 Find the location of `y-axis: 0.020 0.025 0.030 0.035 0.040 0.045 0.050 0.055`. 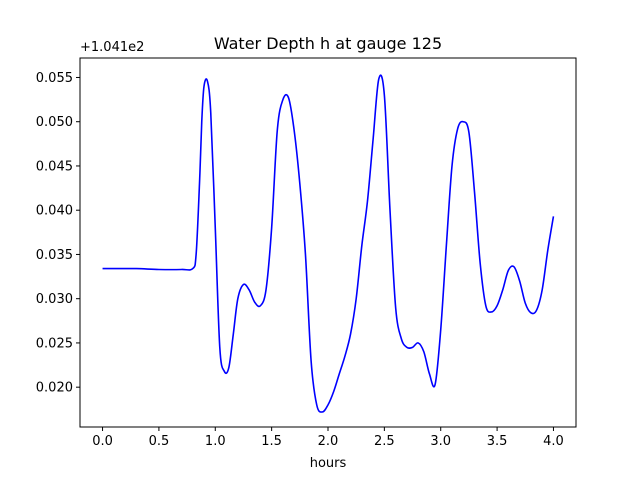

y-axis: 0.020 0.025 0.030 0.035 0.040 0.045 0.050 0.055 is located at coordinates (58, 233).